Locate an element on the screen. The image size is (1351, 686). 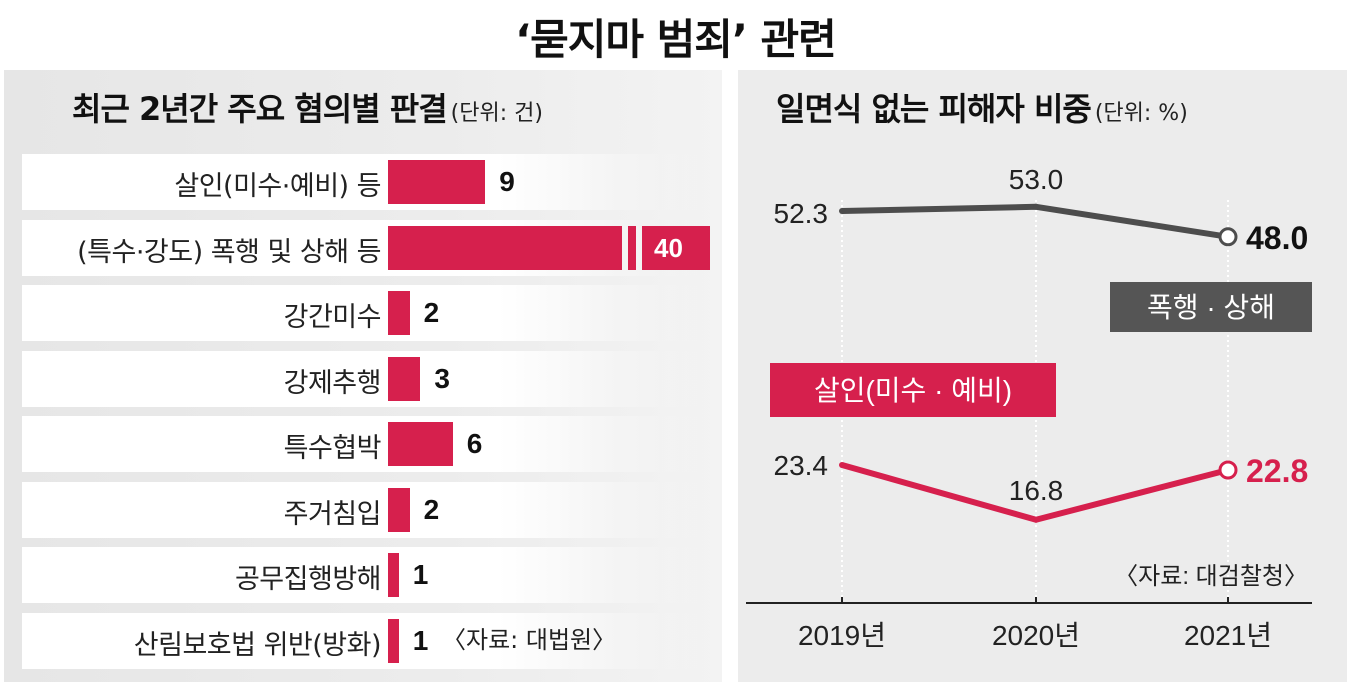
bar-category-label: 살인(미수·예비) 등 is located at coordinates (277, 186).